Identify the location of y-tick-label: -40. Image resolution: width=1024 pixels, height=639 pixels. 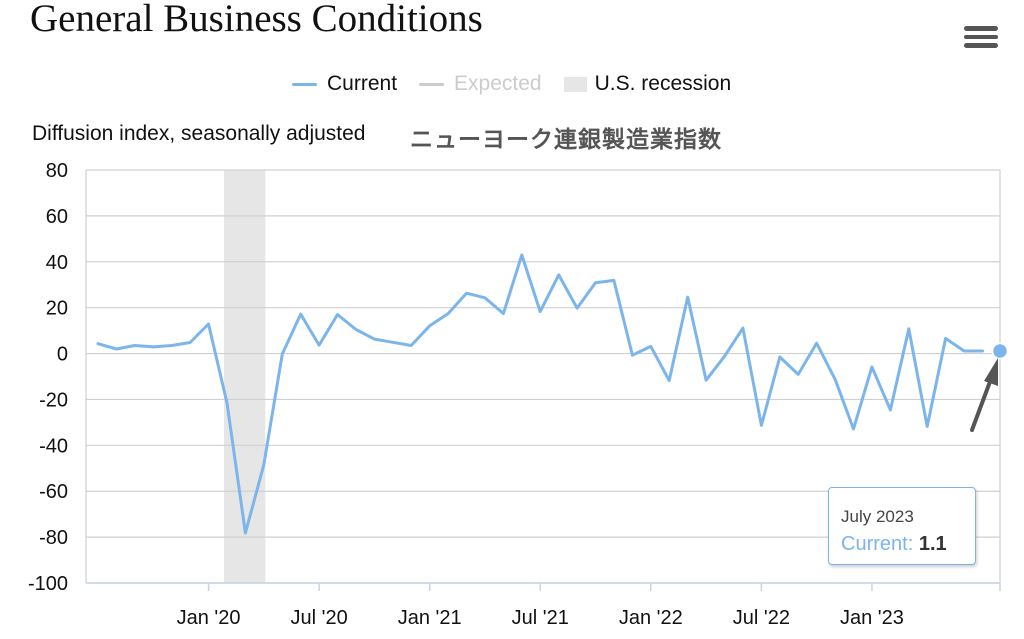
(53, 446).